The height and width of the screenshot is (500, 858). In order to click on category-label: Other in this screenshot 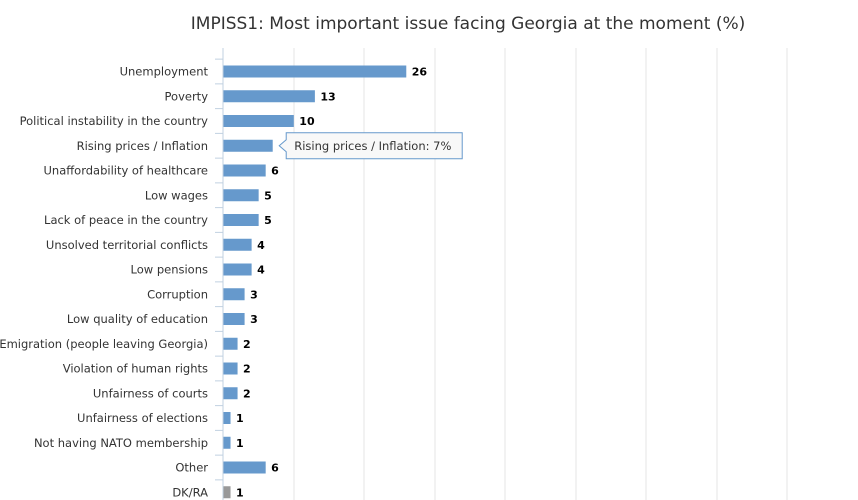, I will do `click(191, 468)`.